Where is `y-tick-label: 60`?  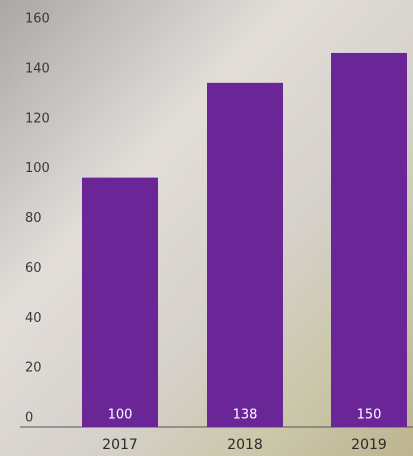 y-tick-label: 60 is located at coordinates (33, 268).